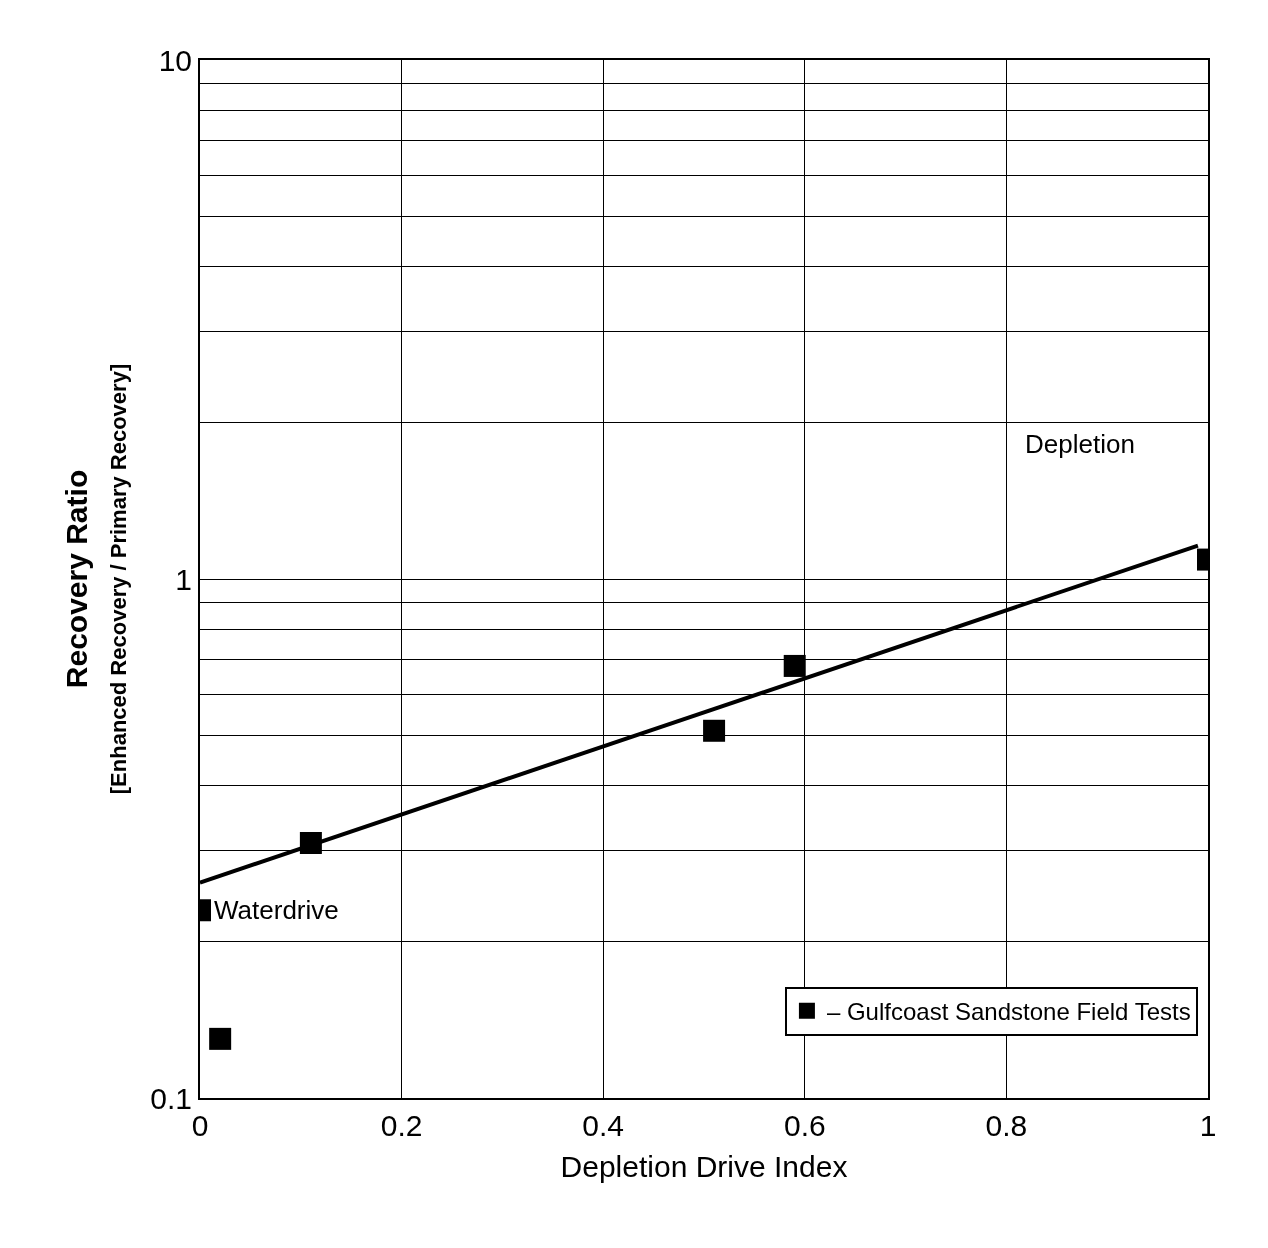 Image resolution: width=1268 pixels, height=1248 pixels. Describe the element at coordinates (1008, 1012) in the screenshot. I see `legend-label: – Gulfcoast Sandstone Field Tests` at that location.